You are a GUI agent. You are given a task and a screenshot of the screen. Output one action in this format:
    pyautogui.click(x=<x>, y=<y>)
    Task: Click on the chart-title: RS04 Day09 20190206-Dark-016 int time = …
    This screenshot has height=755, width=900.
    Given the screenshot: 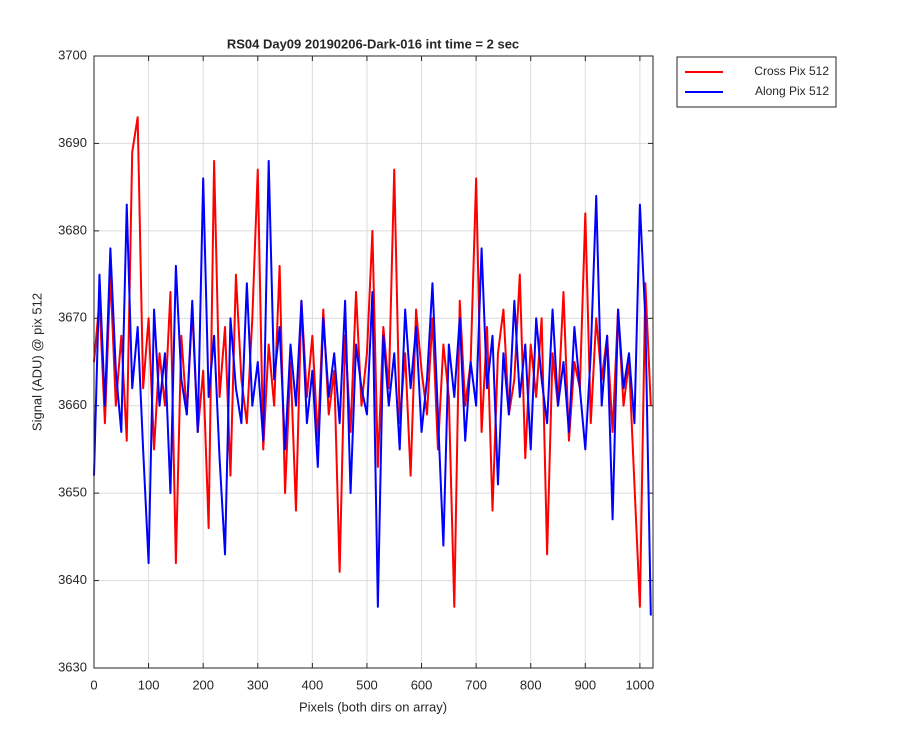 What is the action you would take?
    pyautogui.click(x=373, y=43)
    